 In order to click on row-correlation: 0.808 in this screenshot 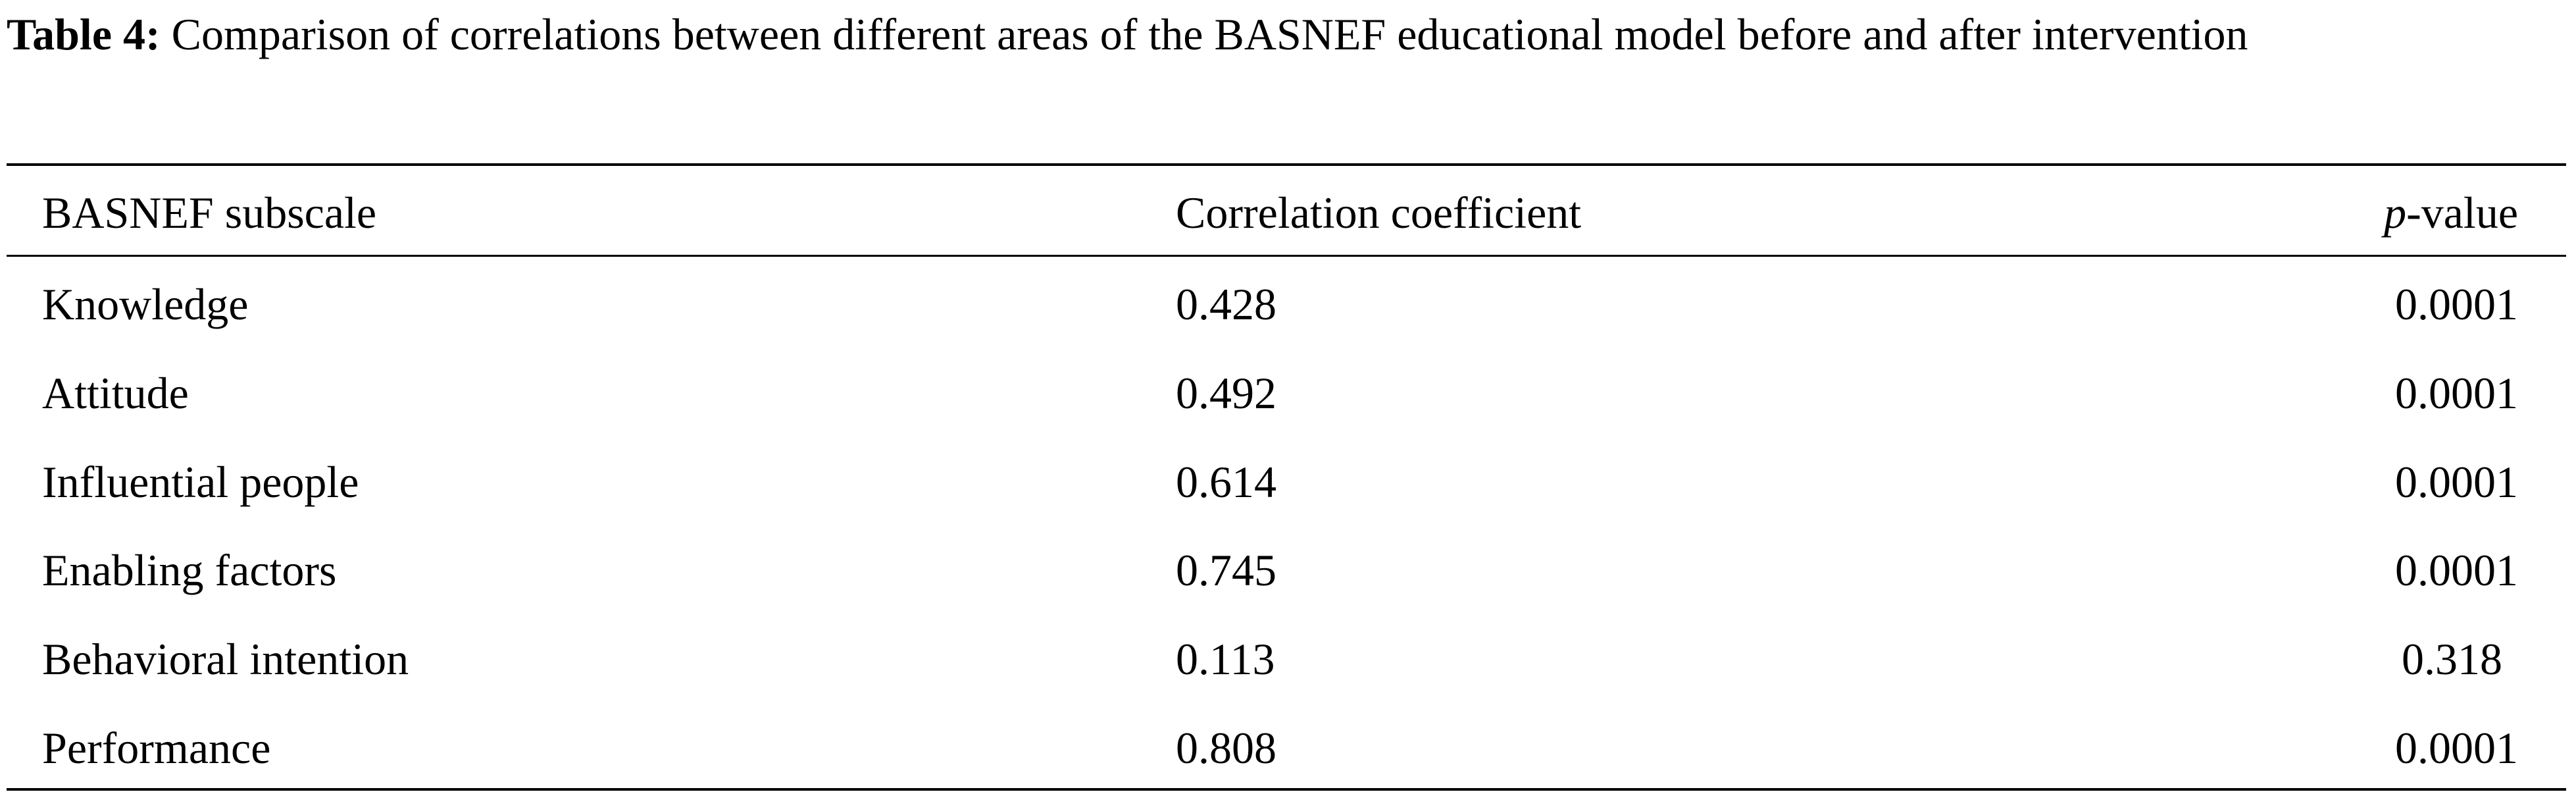, I will do `click(1226, 748)`.